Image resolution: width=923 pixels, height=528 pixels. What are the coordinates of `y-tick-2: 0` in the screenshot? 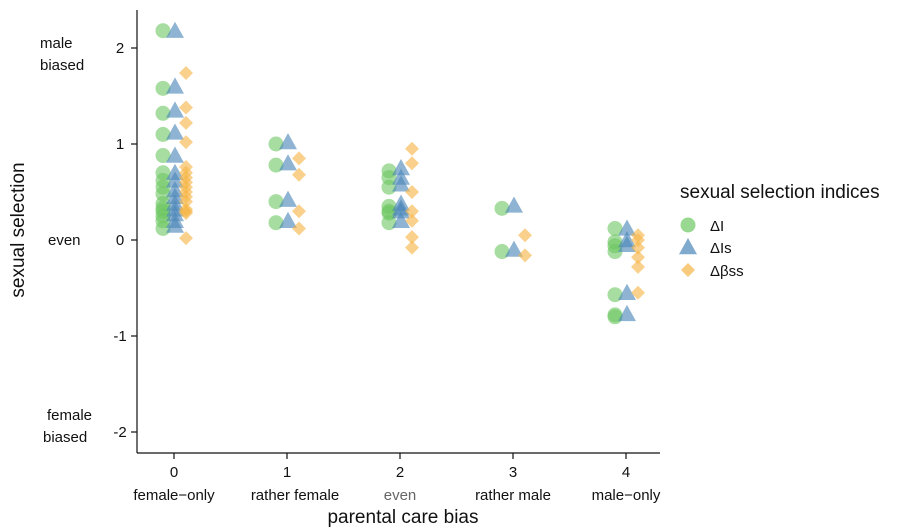 It's located at (126, 240).